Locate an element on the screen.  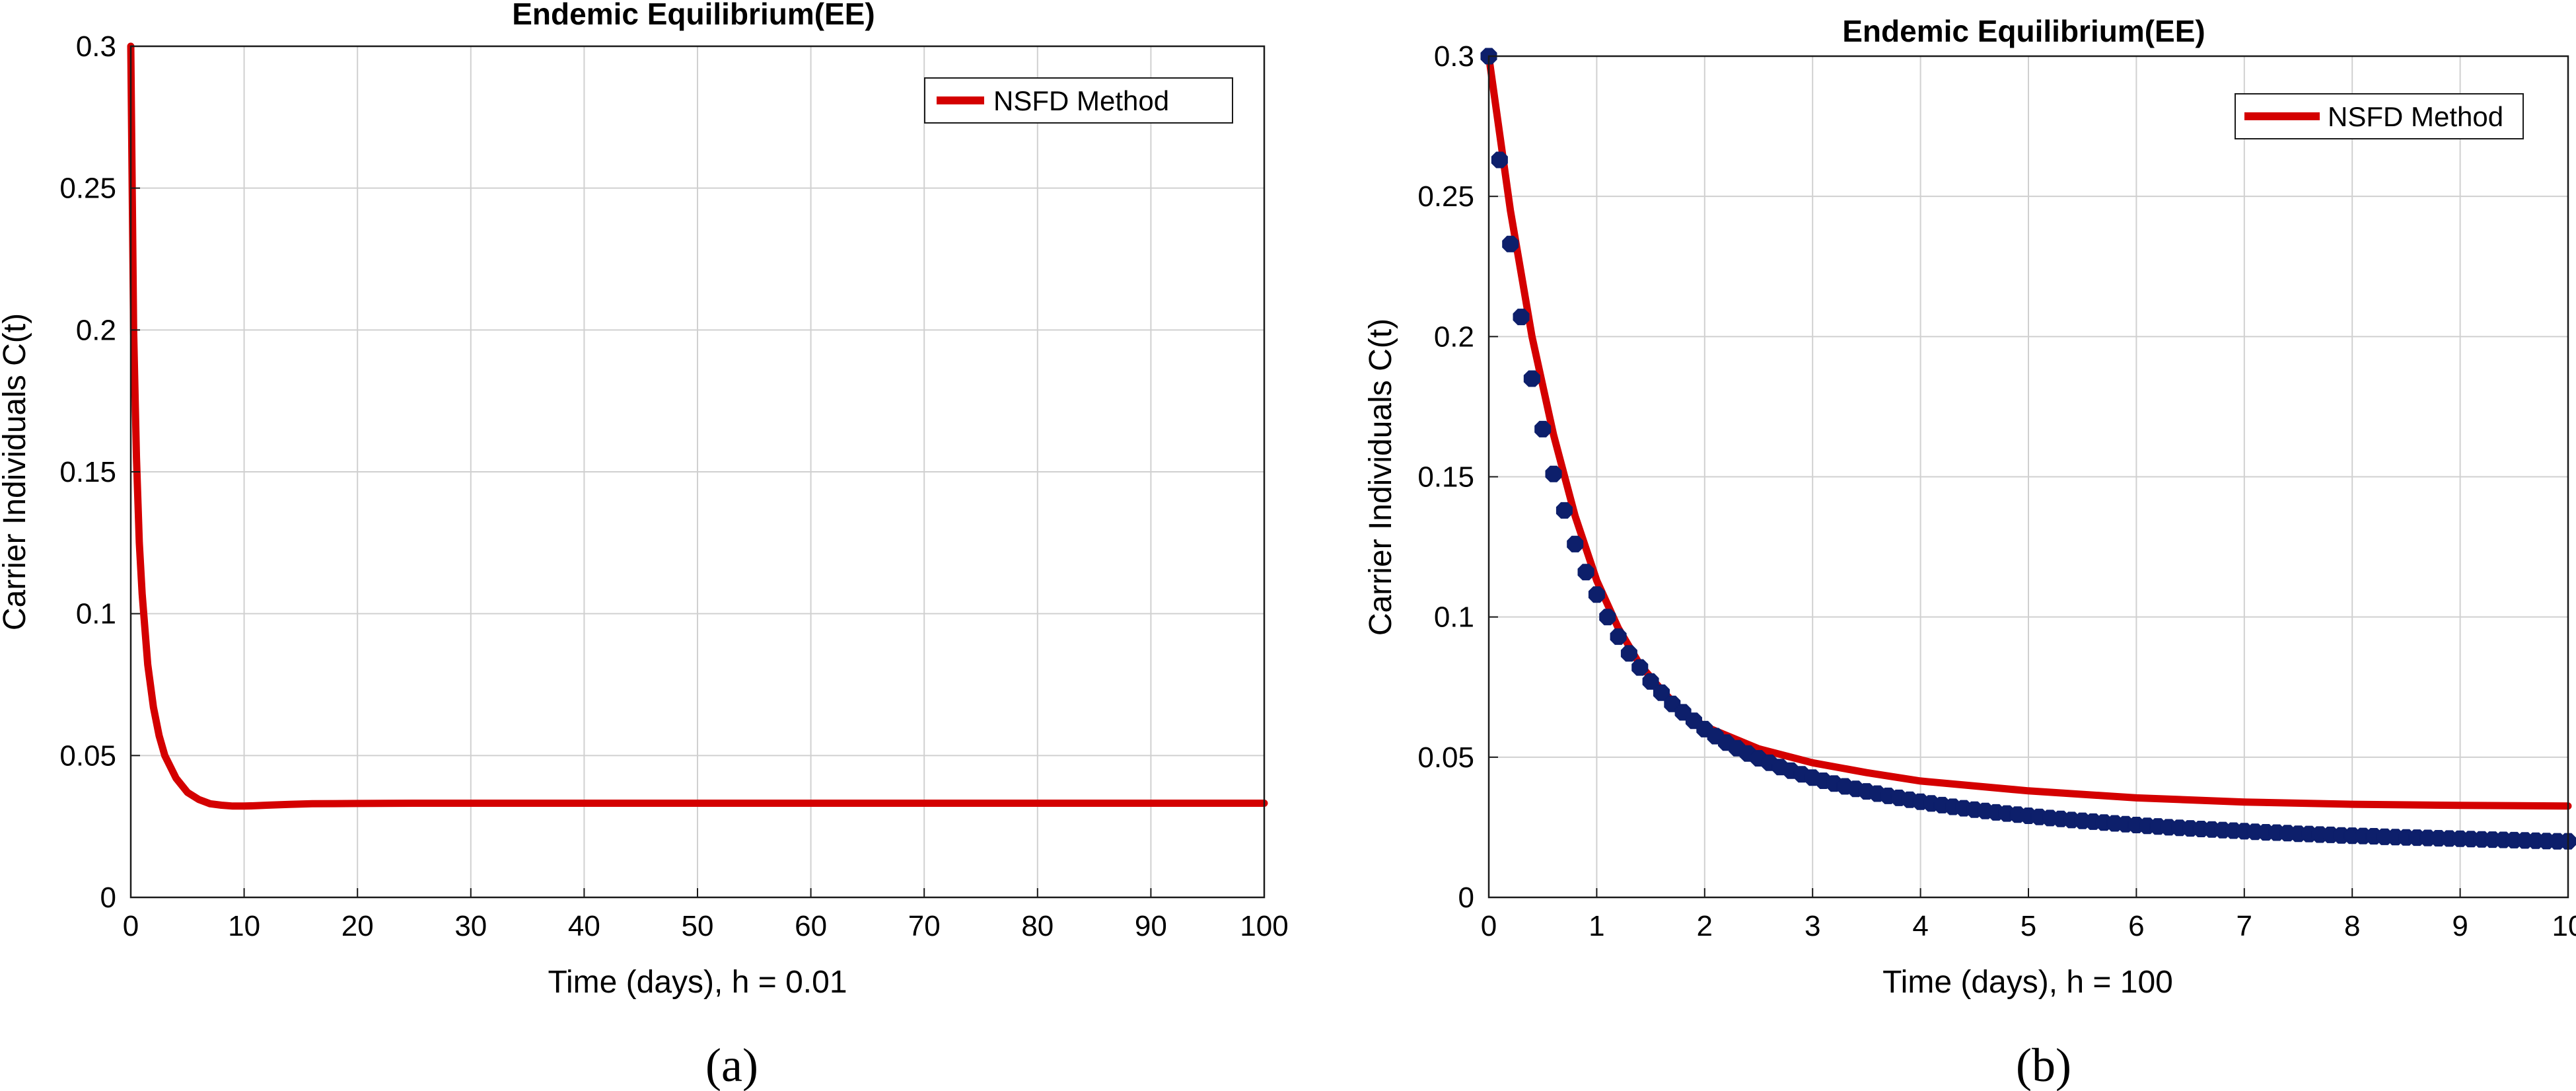
chart-b-xtick-label: 1 is located at coordinates (1597, 926).